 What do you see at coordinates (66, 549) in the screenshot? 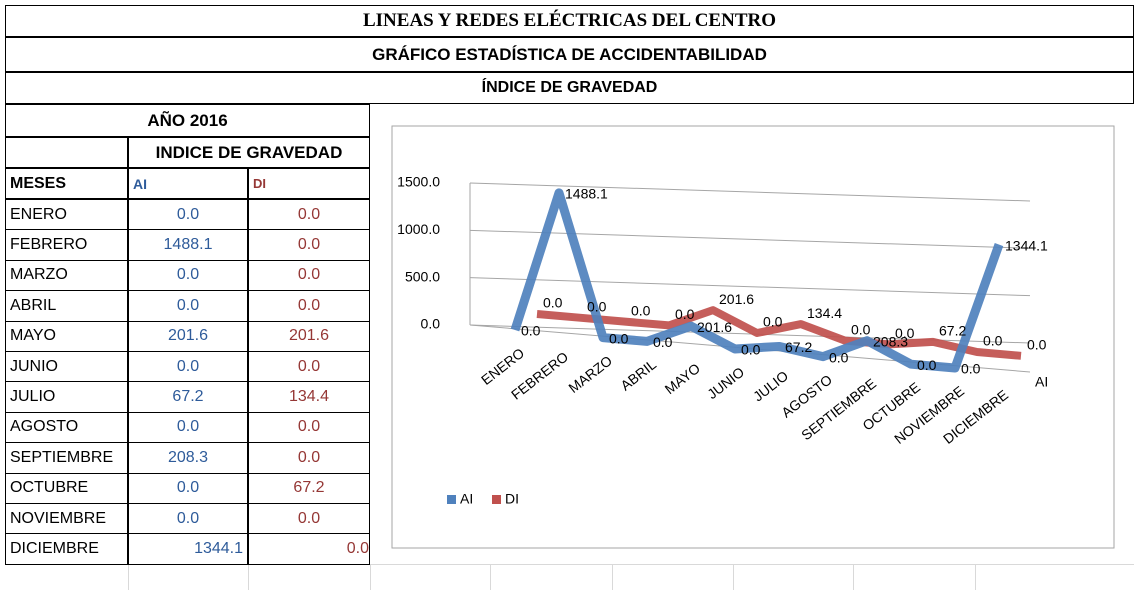
I see `month-cell: DICIEMBRE` at bounding box center [66, 549].